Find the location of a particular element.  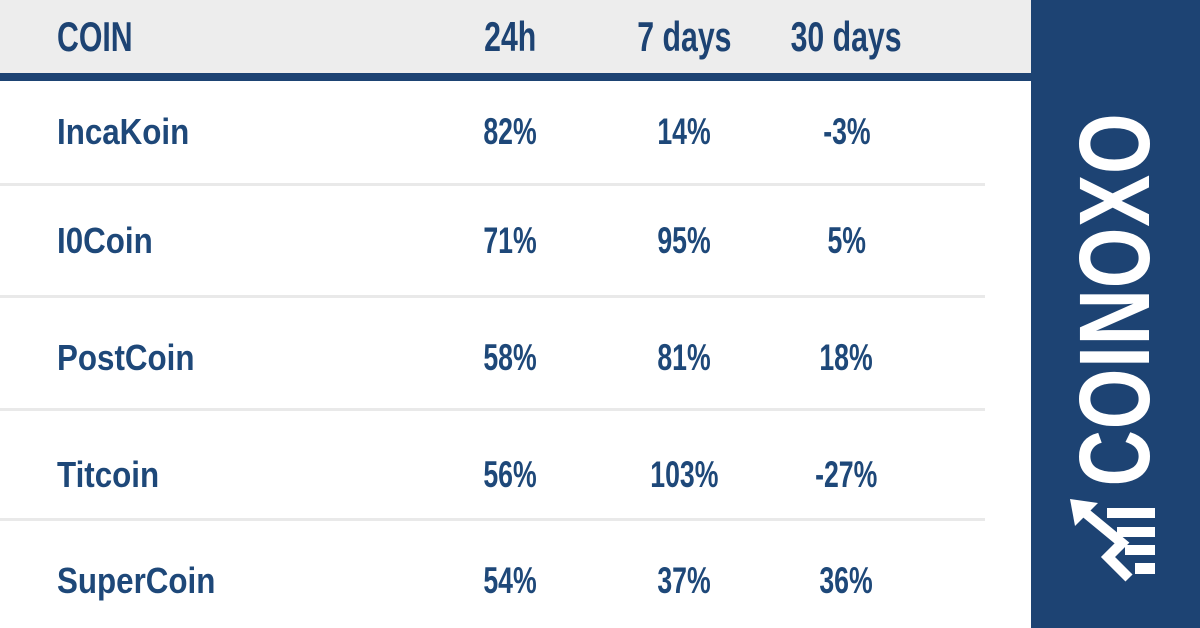

value-24h: 71% is located at coordinates (510, 240).